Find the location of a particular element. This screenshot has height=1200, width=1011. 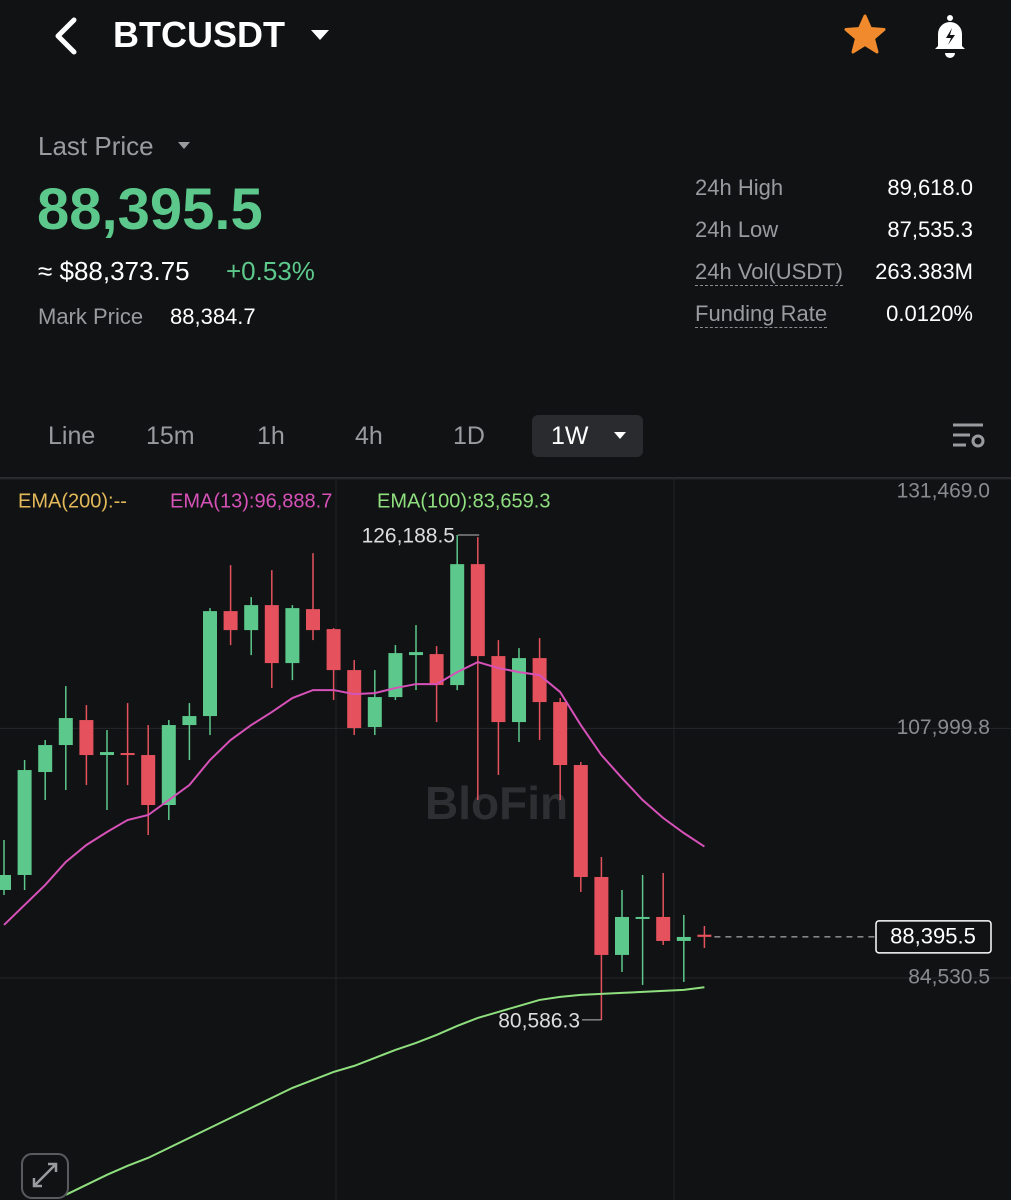

last-price-dropdown is located at coordinates (184, 146).